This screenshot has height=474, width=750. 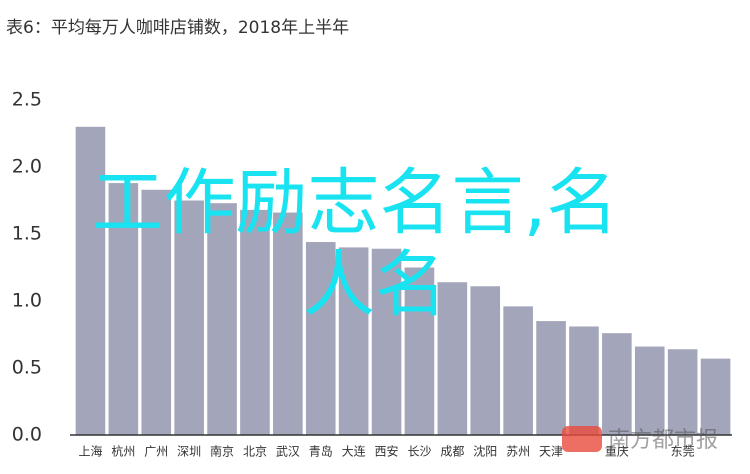 What do you see at coordinates (255, 452) in the screenshot?
I see `x-tick-label: 北京` at bounding box center [255, 452].